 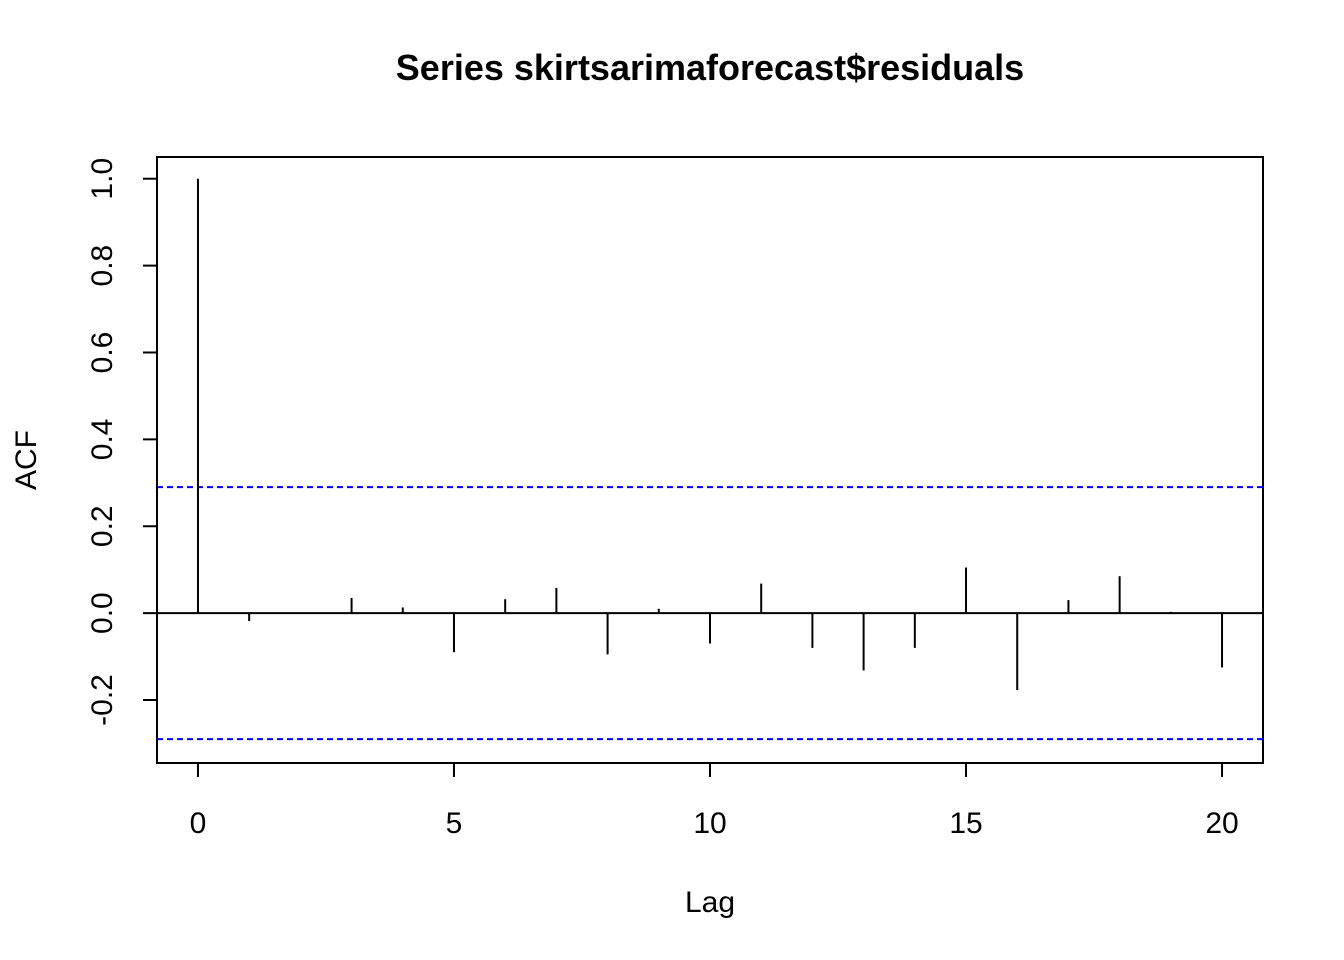 What do you see at coordinates (710, 67) in the screenshot?
I see `chart-title: Series skirtsarimaforecast$residuals` at bounding box center [710, 67].